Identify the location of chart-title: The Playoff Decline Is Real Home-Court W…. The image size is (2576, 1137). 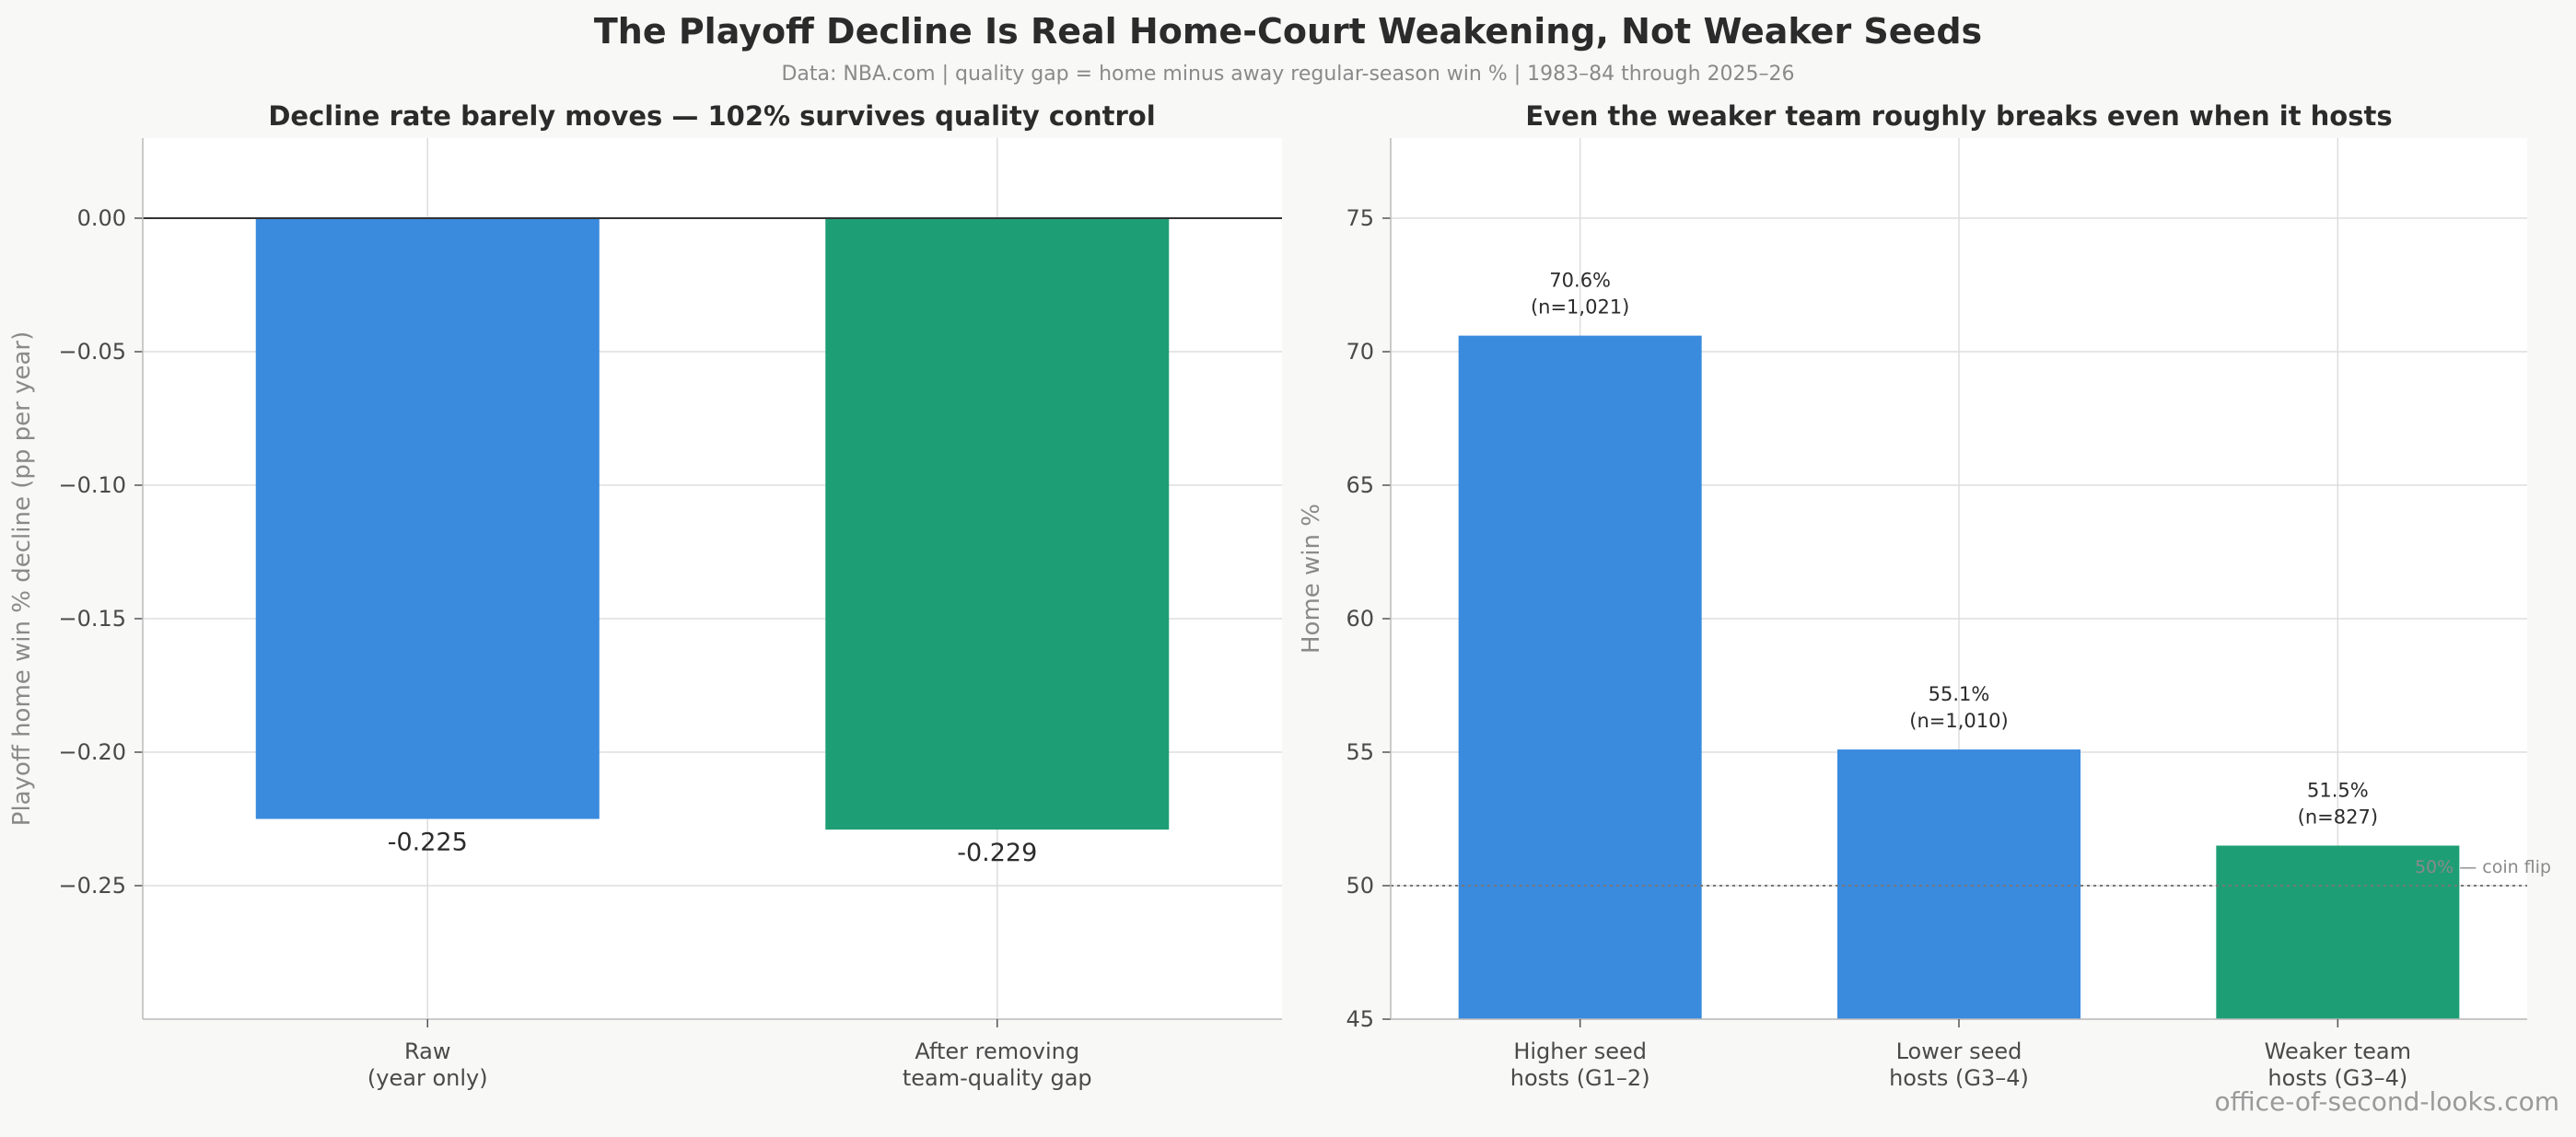
(1288, 32).